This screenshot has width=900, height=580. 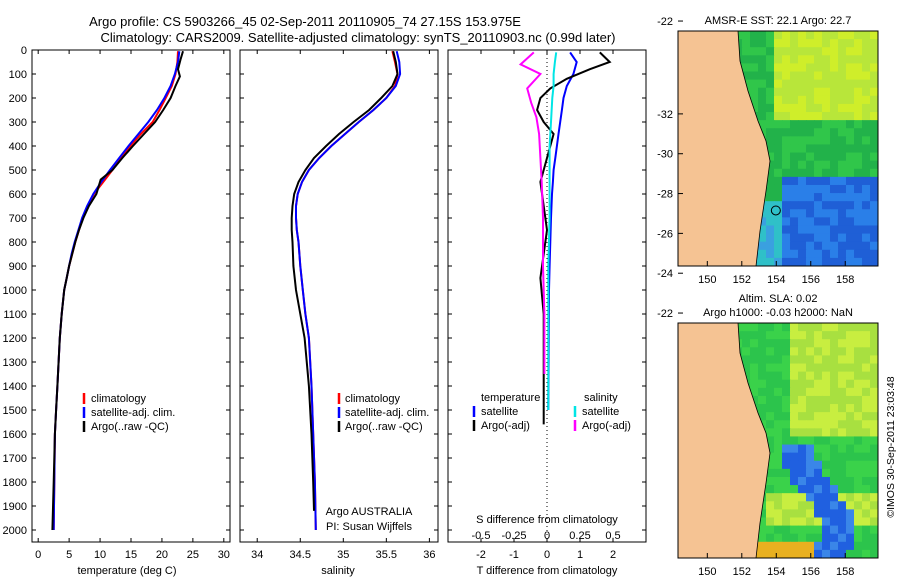 What do you see at coordinates (15, 483) in the screenshot?
I see `depth-tick-label: 1800` at bounding box center [15, 483].